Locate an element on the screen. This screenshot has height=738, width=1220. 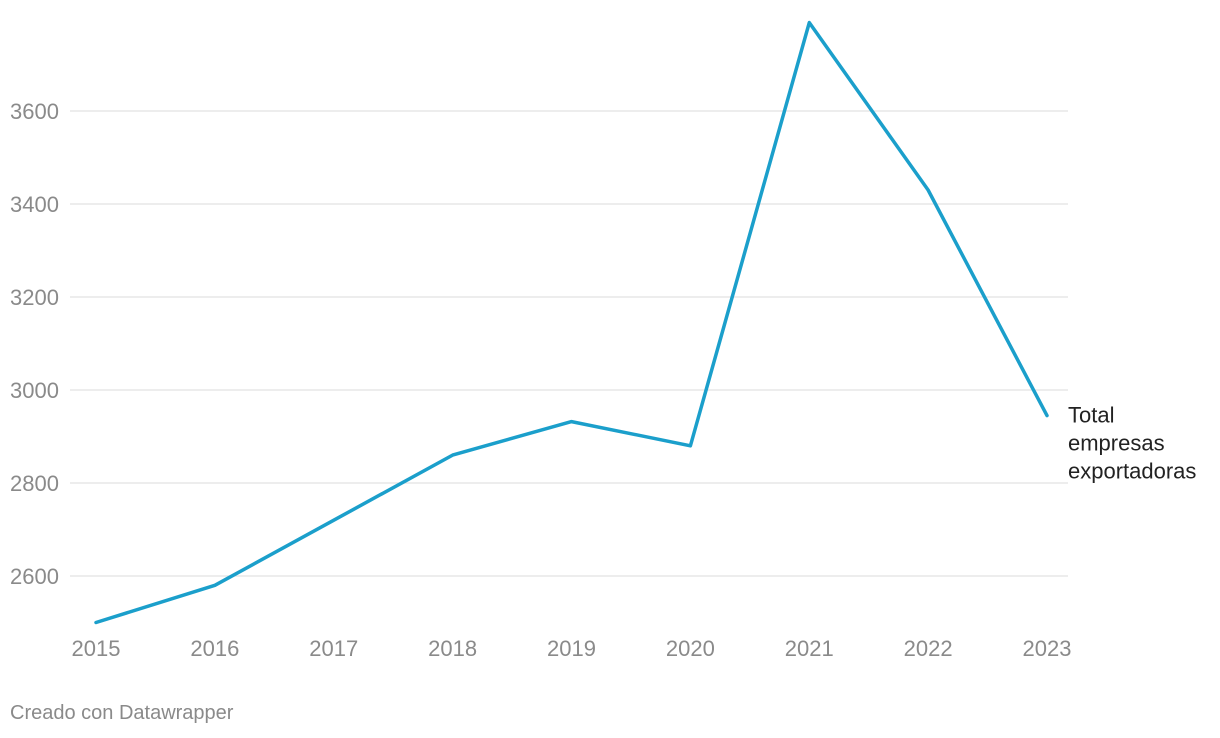
y-tick-label: 3200 is located at coordinates (34, 297).